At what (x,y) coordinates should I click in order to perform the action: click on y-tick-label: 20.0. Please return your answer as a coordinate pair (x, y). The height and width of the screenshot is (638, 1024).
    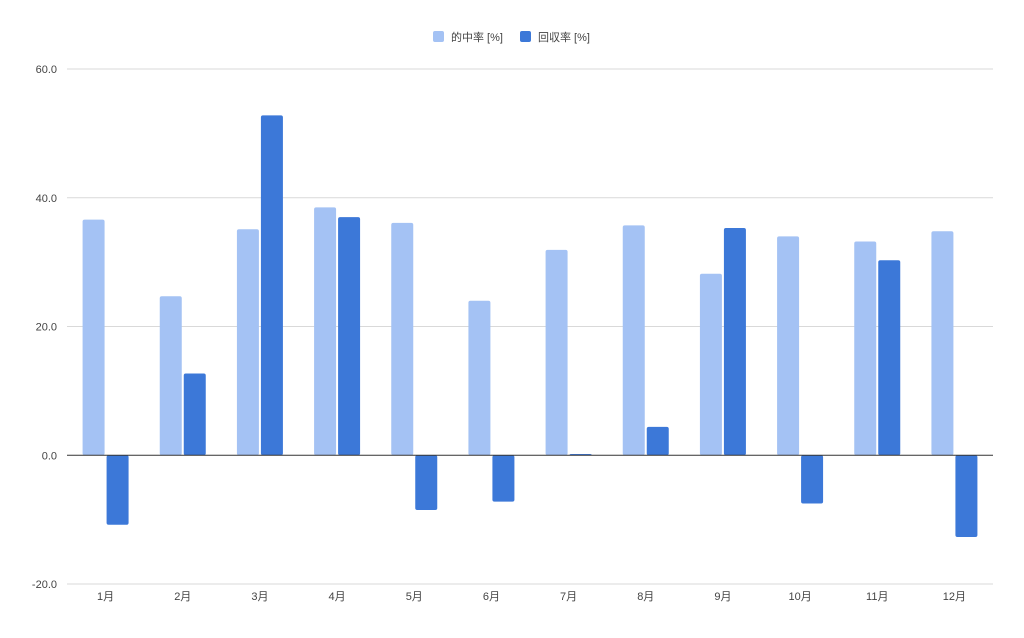
    Looking at the image, I should click on (46, 328).